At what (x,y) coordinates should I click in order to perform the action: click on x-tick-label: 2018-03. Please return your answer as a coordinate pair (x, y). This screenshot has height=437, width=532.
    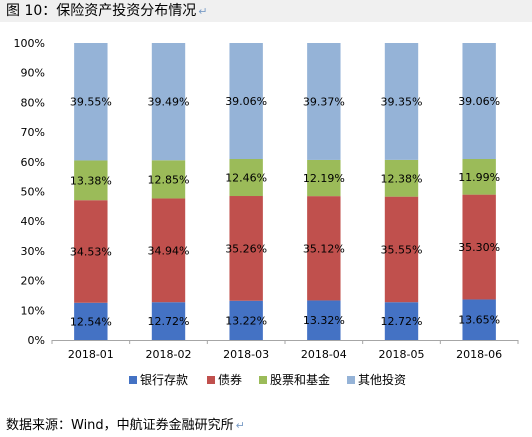
    Looking at the image, I should click on (246, 354).